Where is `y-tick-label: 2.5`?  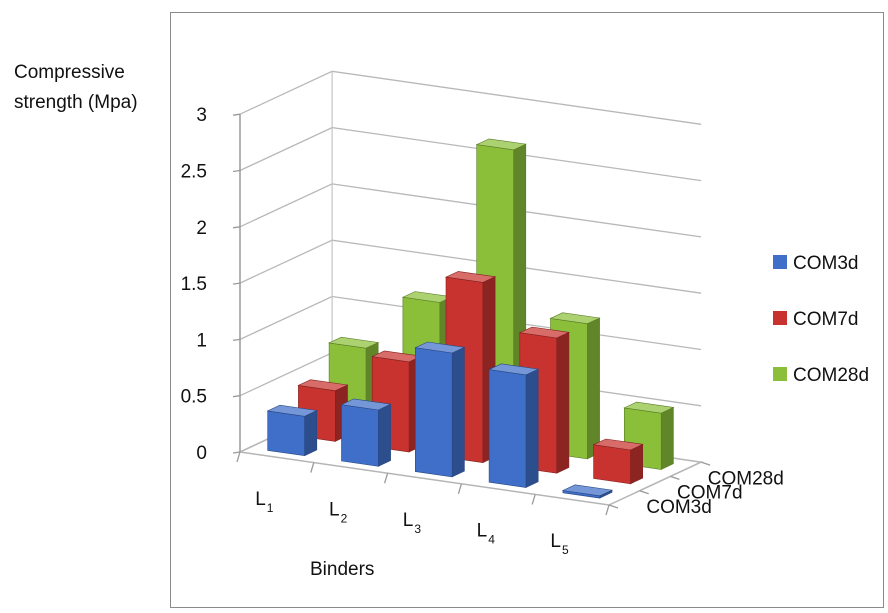 y-tick-label: 2.5 is located at coordinates (194, 172).